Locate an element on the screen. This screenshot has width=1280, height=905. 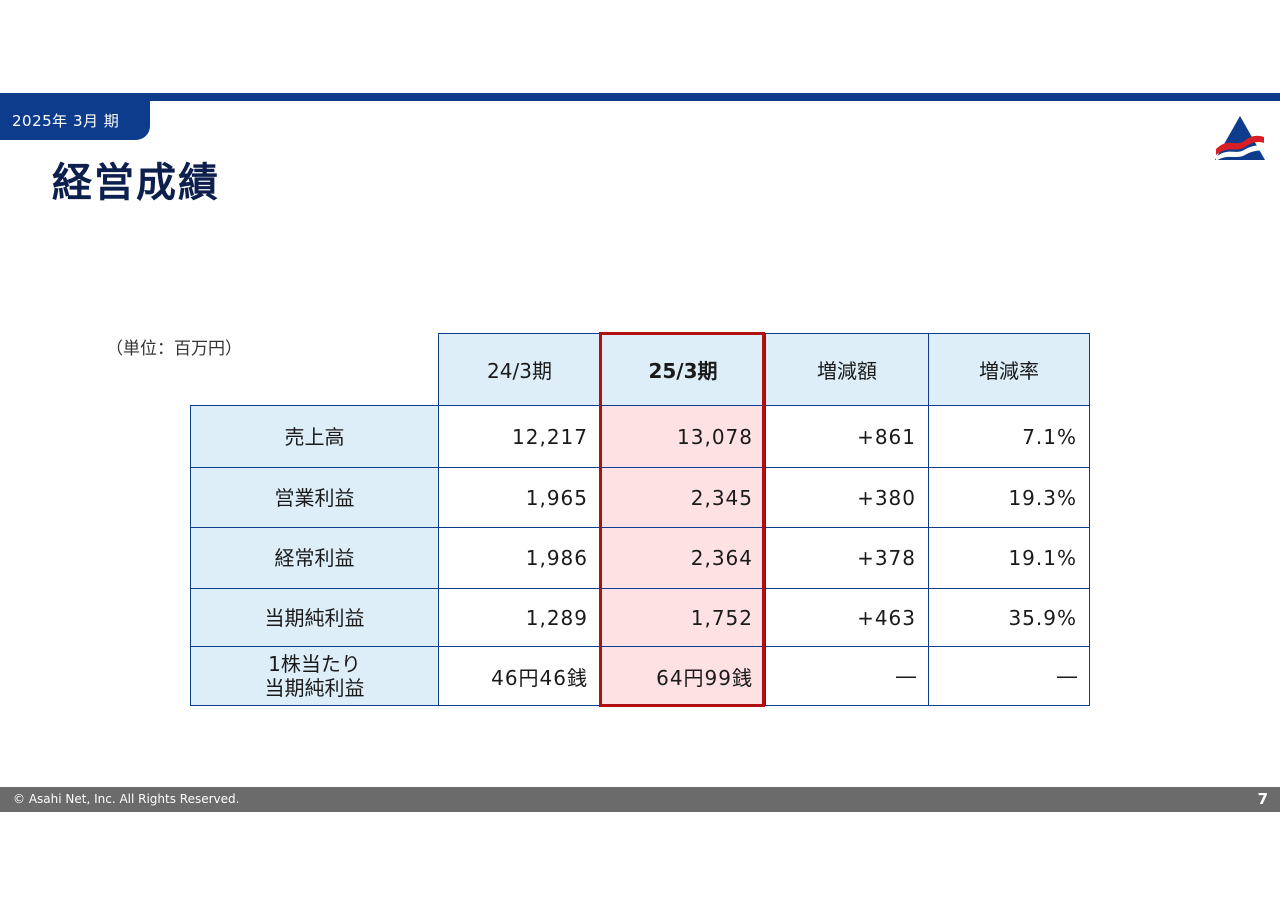
diff-value: ― is located at coordinates (847, 676).